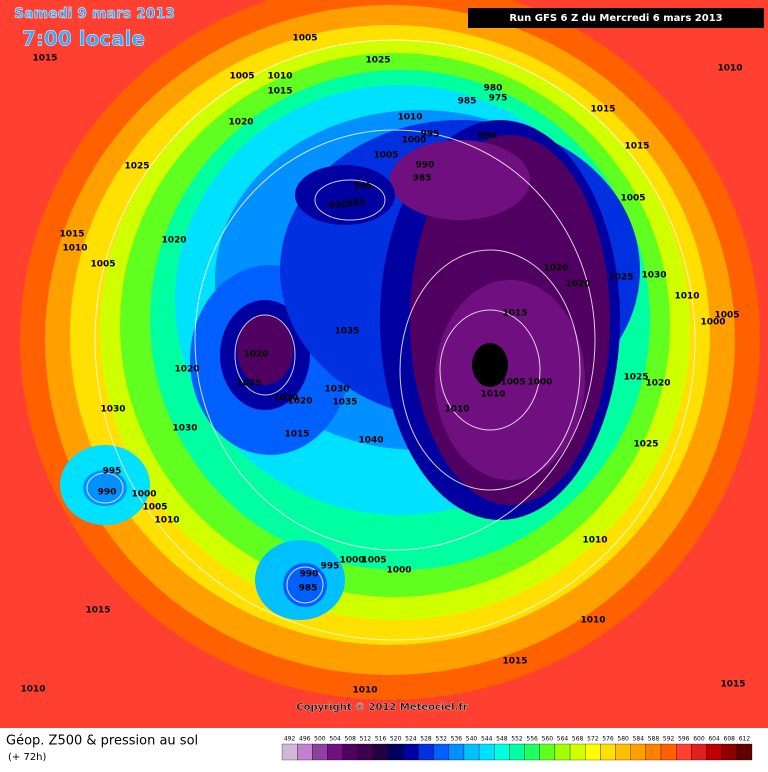 This screenshot has width=768, height=772. Describe the element at coordinates (548, 739) in the screenshot. I see `legend-level: 560` at that location.